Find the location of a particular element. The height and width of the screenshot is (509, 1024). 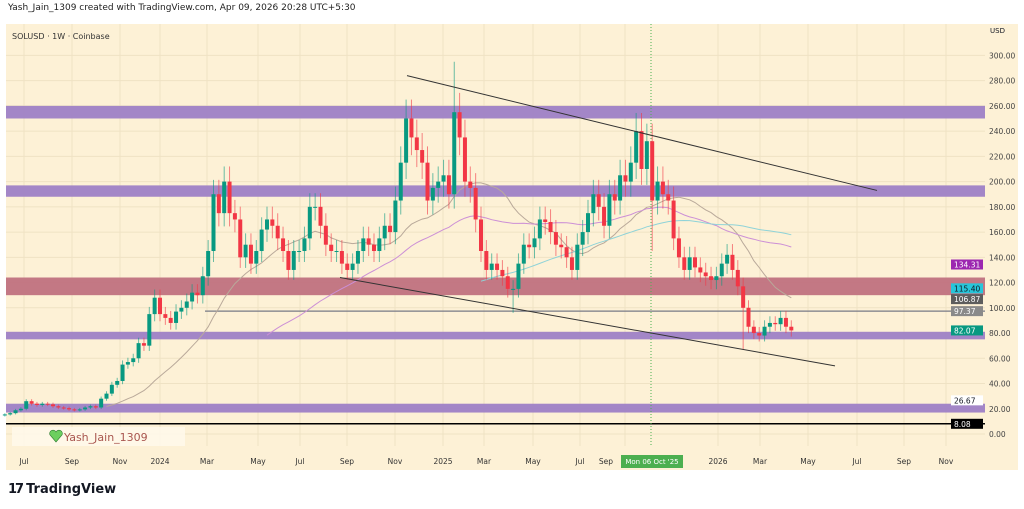

price-tick-label: 40.00 is located at coordinates (1000, 384).